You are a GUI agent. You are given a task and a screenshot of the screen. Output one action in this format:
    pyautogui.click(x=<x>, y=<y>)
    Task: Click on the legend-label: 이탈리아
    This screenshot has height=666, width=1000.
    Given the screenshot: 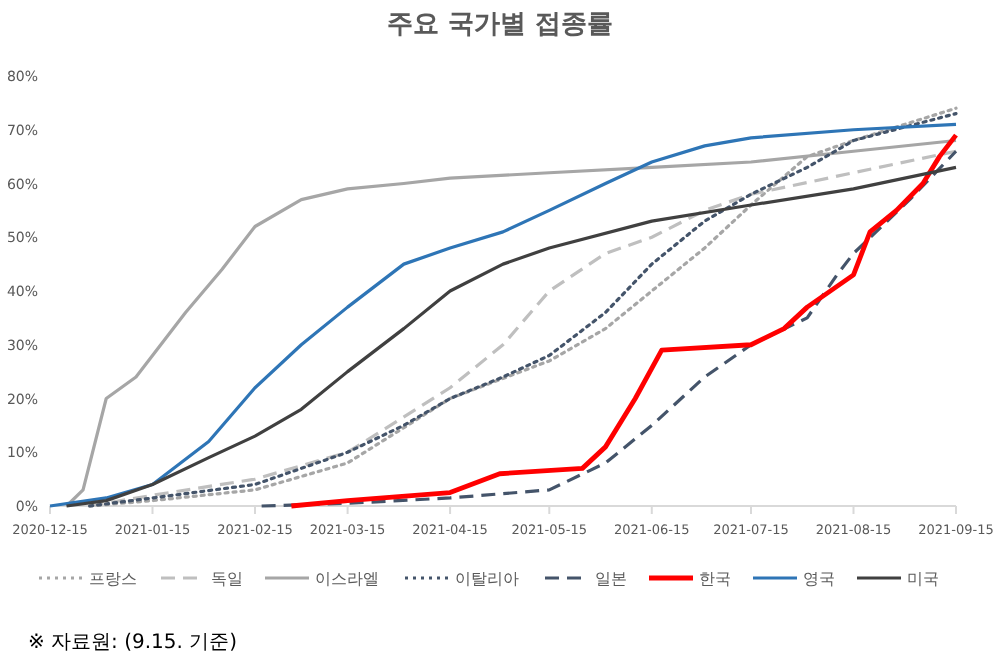 What is the action you would take?
    pyautogui.click(x=487, y=579)
    